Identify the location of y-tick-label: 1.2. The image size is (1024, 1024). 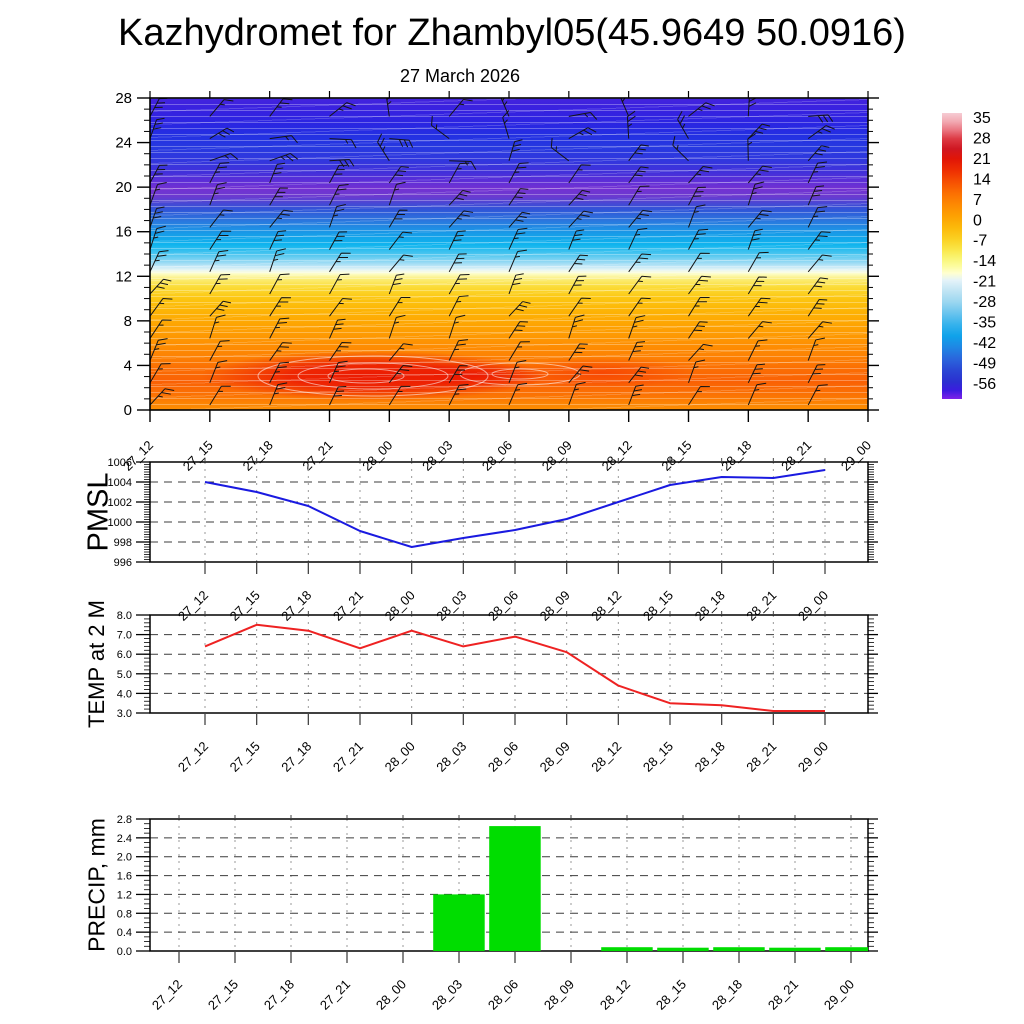
(124, 895).